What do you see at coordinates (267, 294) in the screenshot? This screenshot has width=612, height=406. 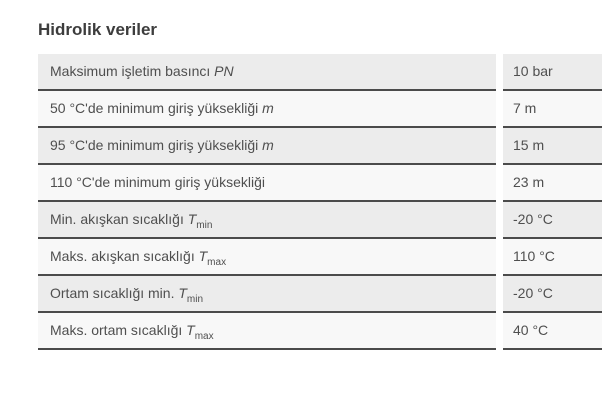 I see `parameter-label-cell: Ortam sıcaklığı min. Tmin` at bounding box center [267, 294].